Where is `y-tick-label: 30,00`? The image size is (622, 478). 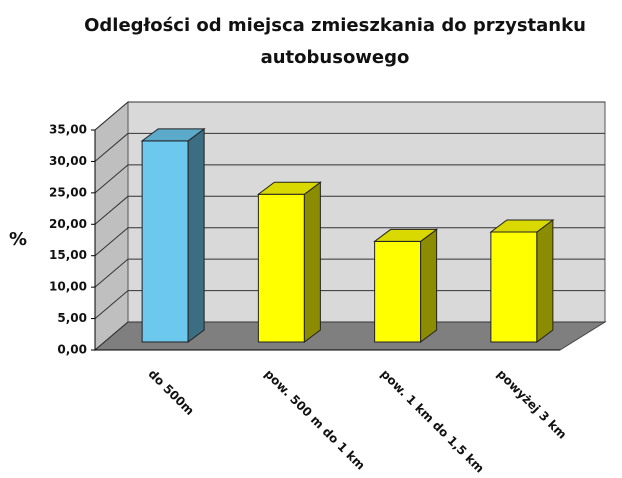 y-tick-label: 30,00 is located at coordinates (68, 161).